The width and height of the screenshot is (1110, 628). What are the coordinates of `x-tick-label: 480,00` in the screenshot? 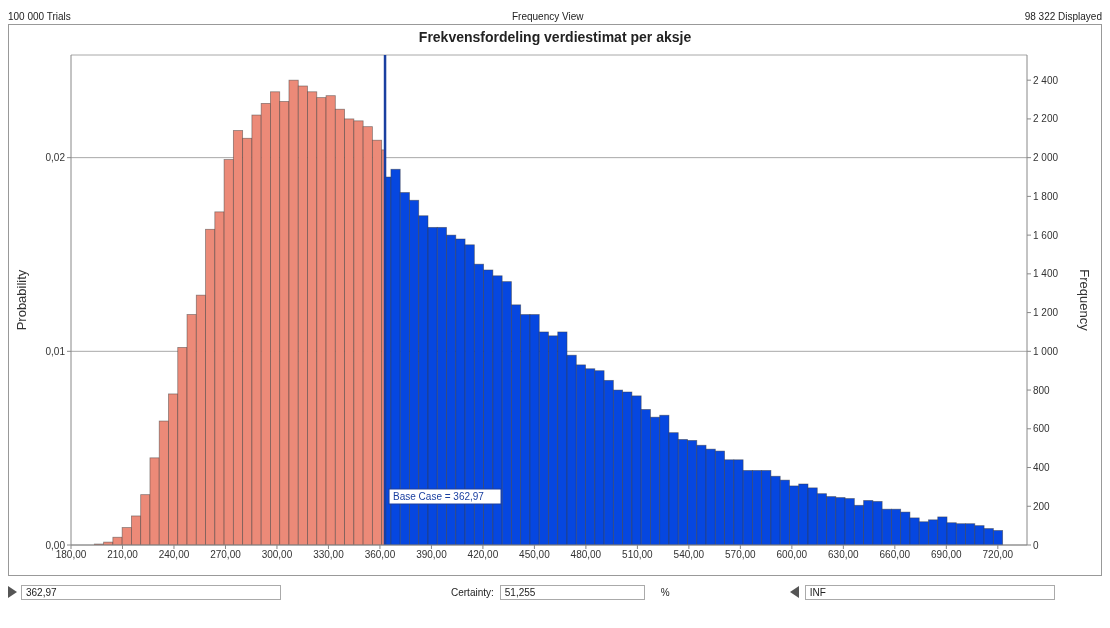 It's located at (586, 555).